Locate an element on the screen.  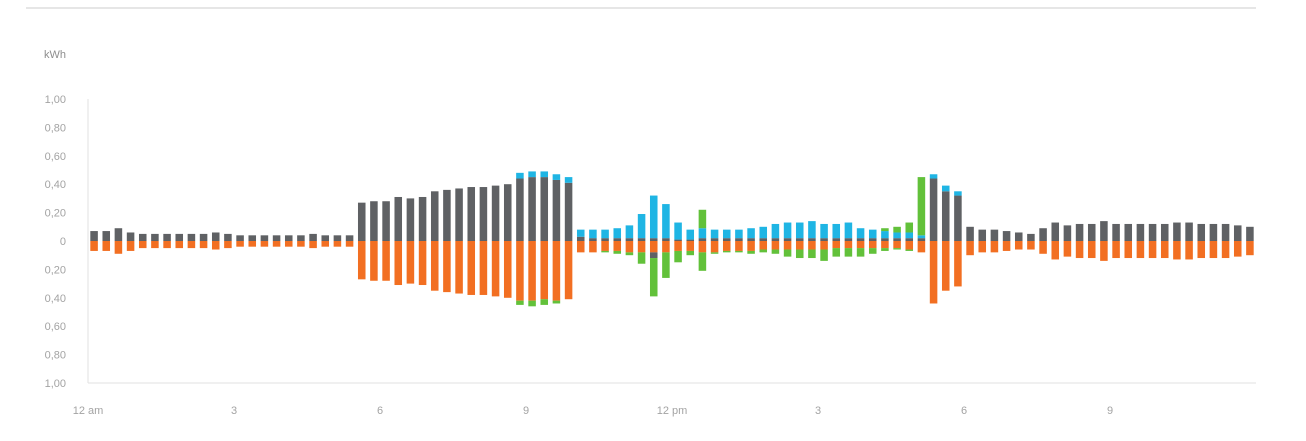
x-tick-label: 12 pm is located at coordinates (672, 411).